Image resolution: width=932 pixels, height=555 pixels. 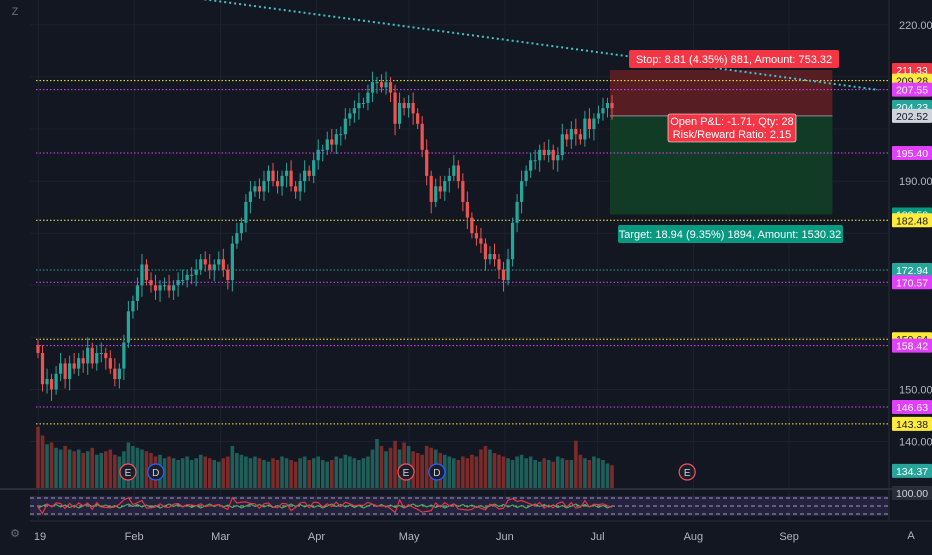 I want to click on target-label-bg, so click(x=730, y=234).